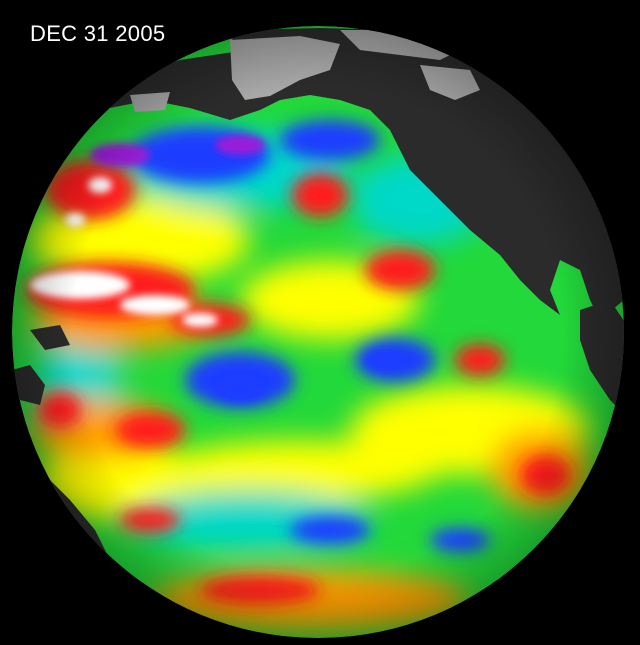  What do you see at coordinates (98, 33) in the screenshot?
I see `date-label: DEC 31 2005` at bounding box center [98, 33].